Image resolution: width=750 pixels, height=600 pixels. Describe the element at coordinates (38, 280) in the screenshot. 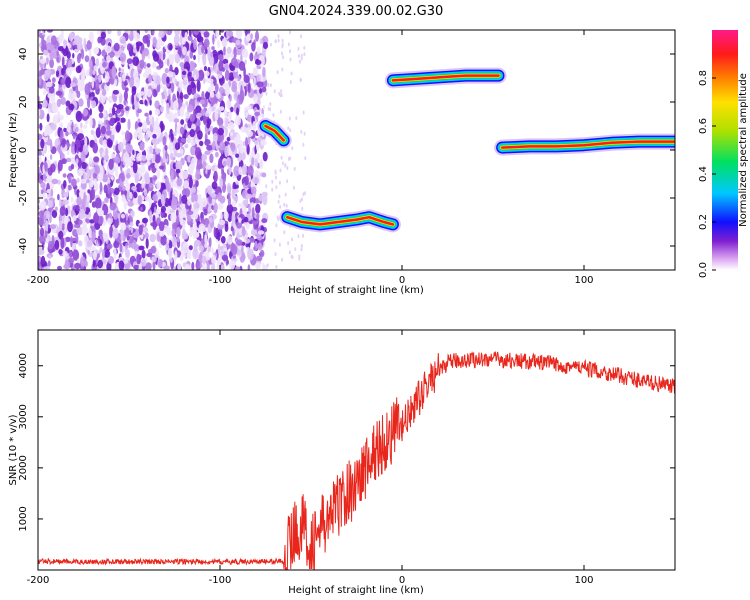

I see `spectrogram-x-tick-label: -200` at that location.